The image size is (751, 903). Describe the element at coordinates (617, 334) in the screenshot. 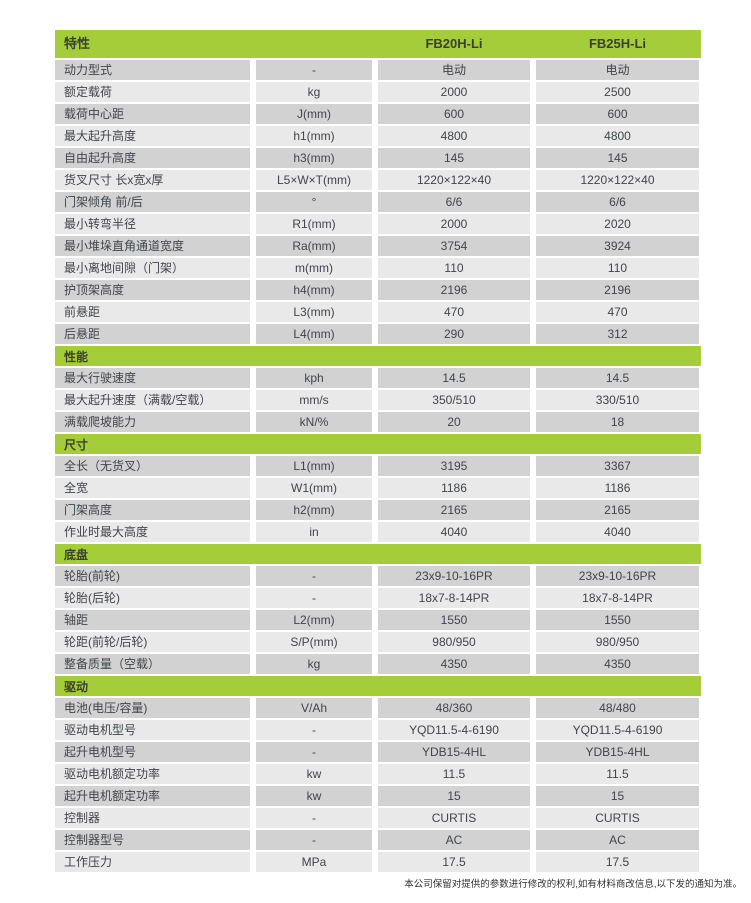

I see `row-value-fb25h-cell: 312` at that location.